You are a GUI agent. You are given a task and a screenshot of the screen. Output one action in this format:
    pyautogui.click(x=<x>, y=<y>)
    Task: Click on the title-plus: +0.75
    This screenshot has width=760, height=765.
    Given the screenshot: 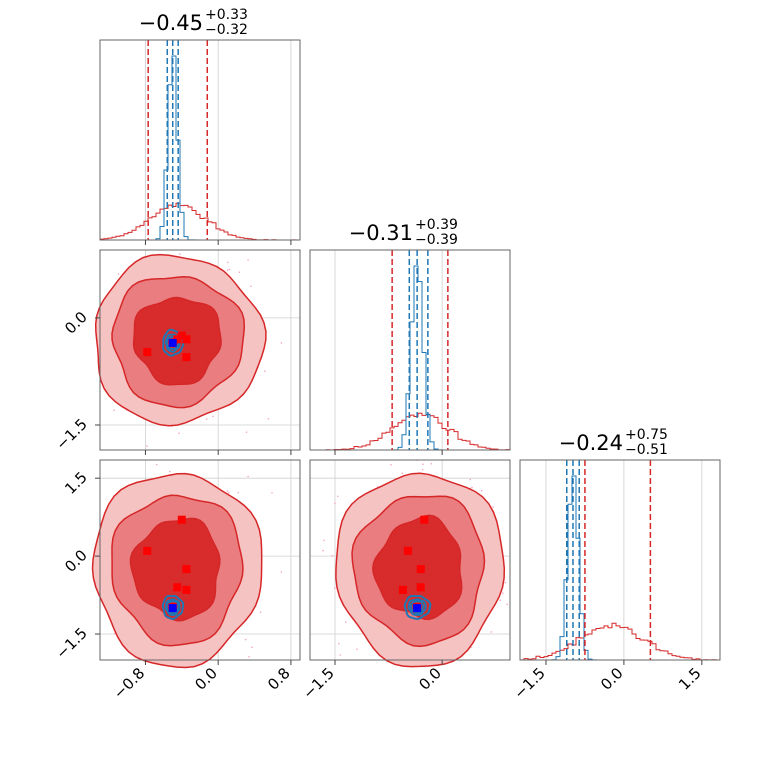 What is the action you would take?
    pyautogui.click(x=646, y=435)
    